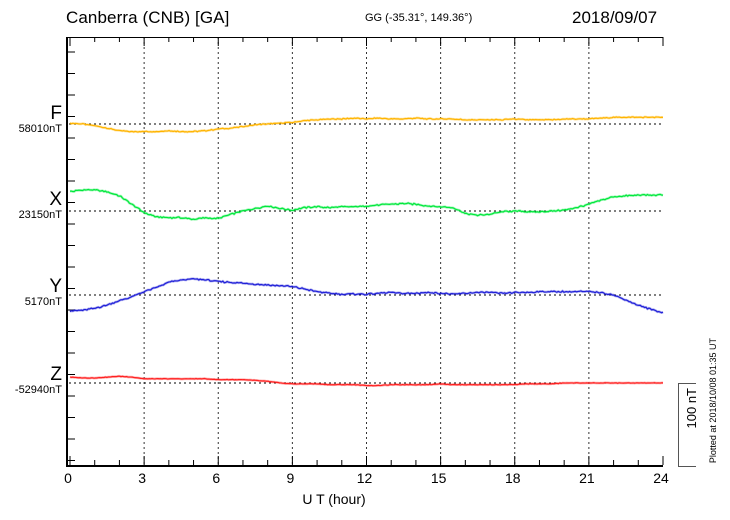 The image size is (730, 520). Describe the element at coordinates (587, 478) in the screenshot. I see `x-axis-tick-21: 21` at that location.